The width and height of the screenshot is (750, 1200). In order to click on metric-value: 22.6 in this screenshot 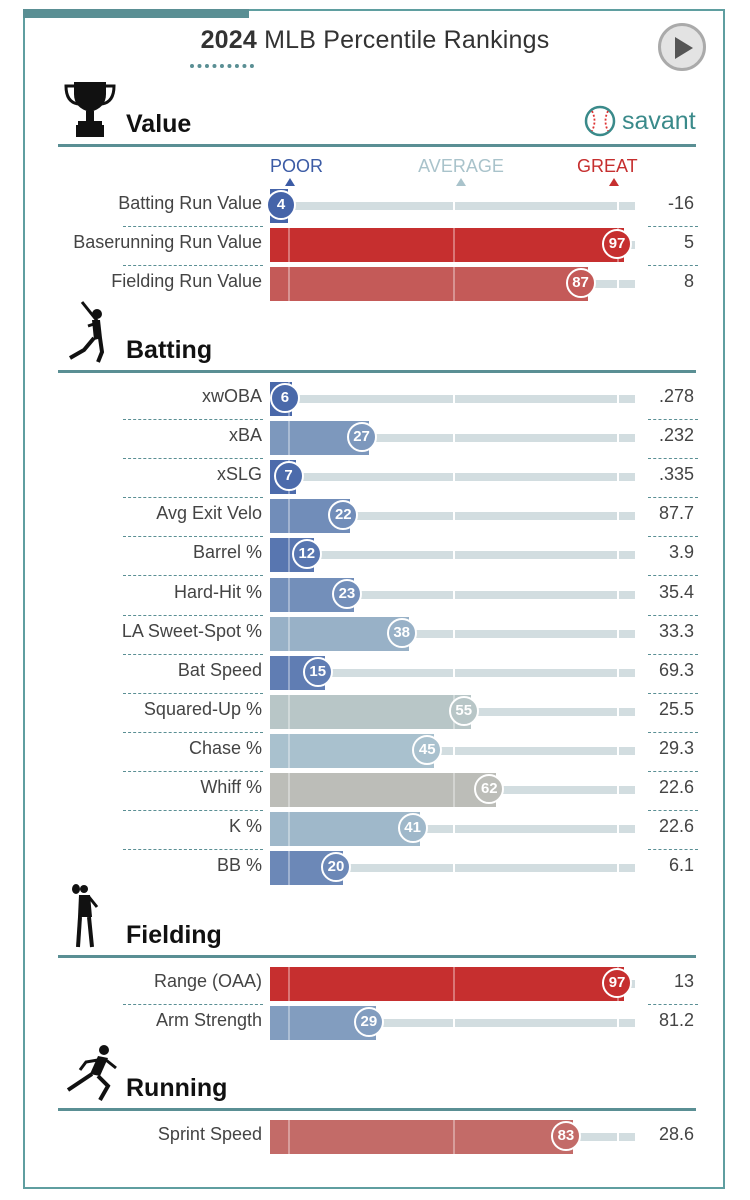, I will do `click(676, 826)`.